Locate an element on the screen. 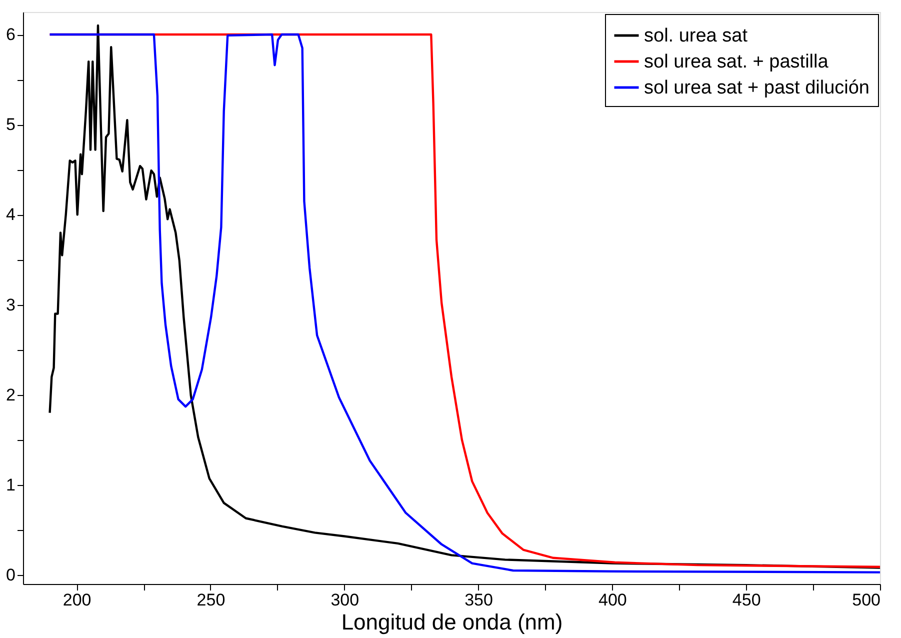 This screenshot has width=901, height=638. x-tick-label: 350 is located at coordinates (478, 600).